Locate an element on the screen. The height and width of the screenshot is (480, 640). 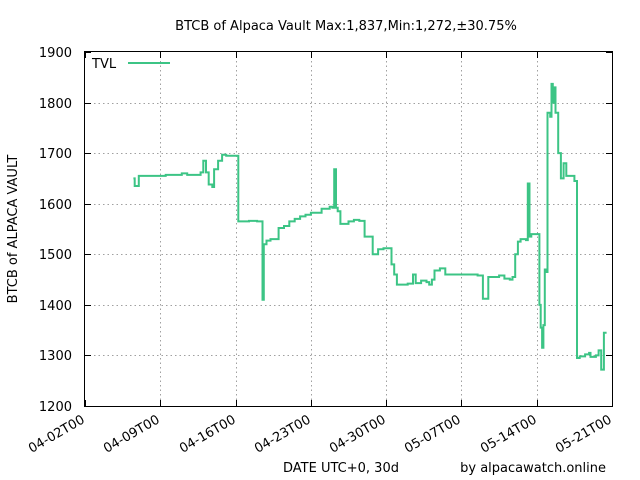
legend: TVL is located at coordinates (130, 64).